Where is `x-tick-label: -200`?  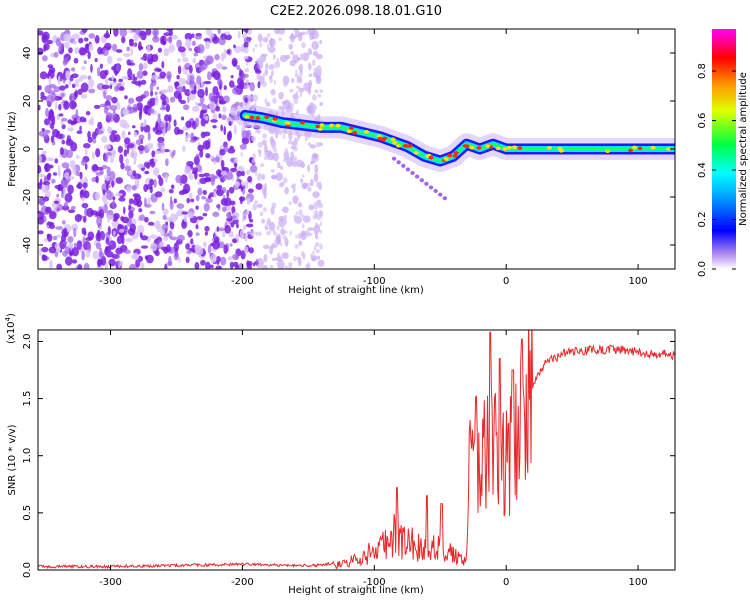 x-tick-label: -200 is located at coordinates (242, 281).